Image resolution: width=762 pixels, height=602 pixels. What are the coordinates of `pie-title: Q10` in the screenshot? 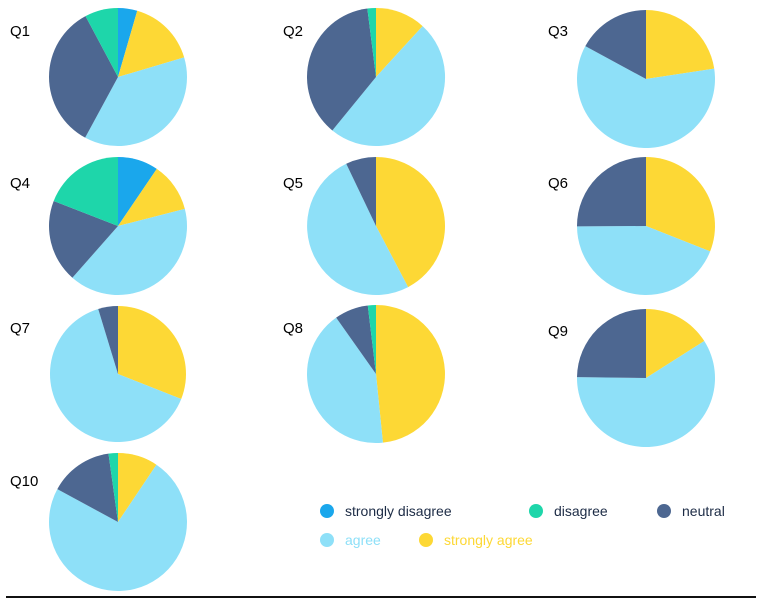 It's located at (24, 481).